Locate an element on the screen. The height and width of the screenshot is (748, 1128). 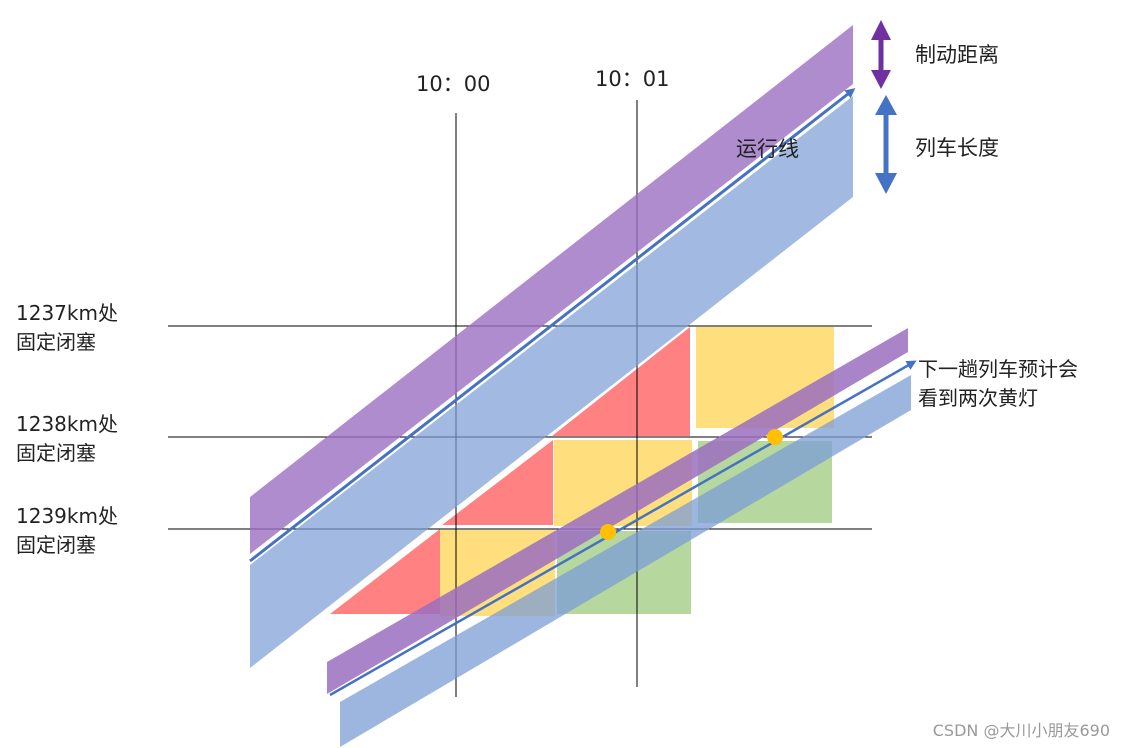
block-label-1237-line2: 固定闭塞 is located at coordinates (56, 342).